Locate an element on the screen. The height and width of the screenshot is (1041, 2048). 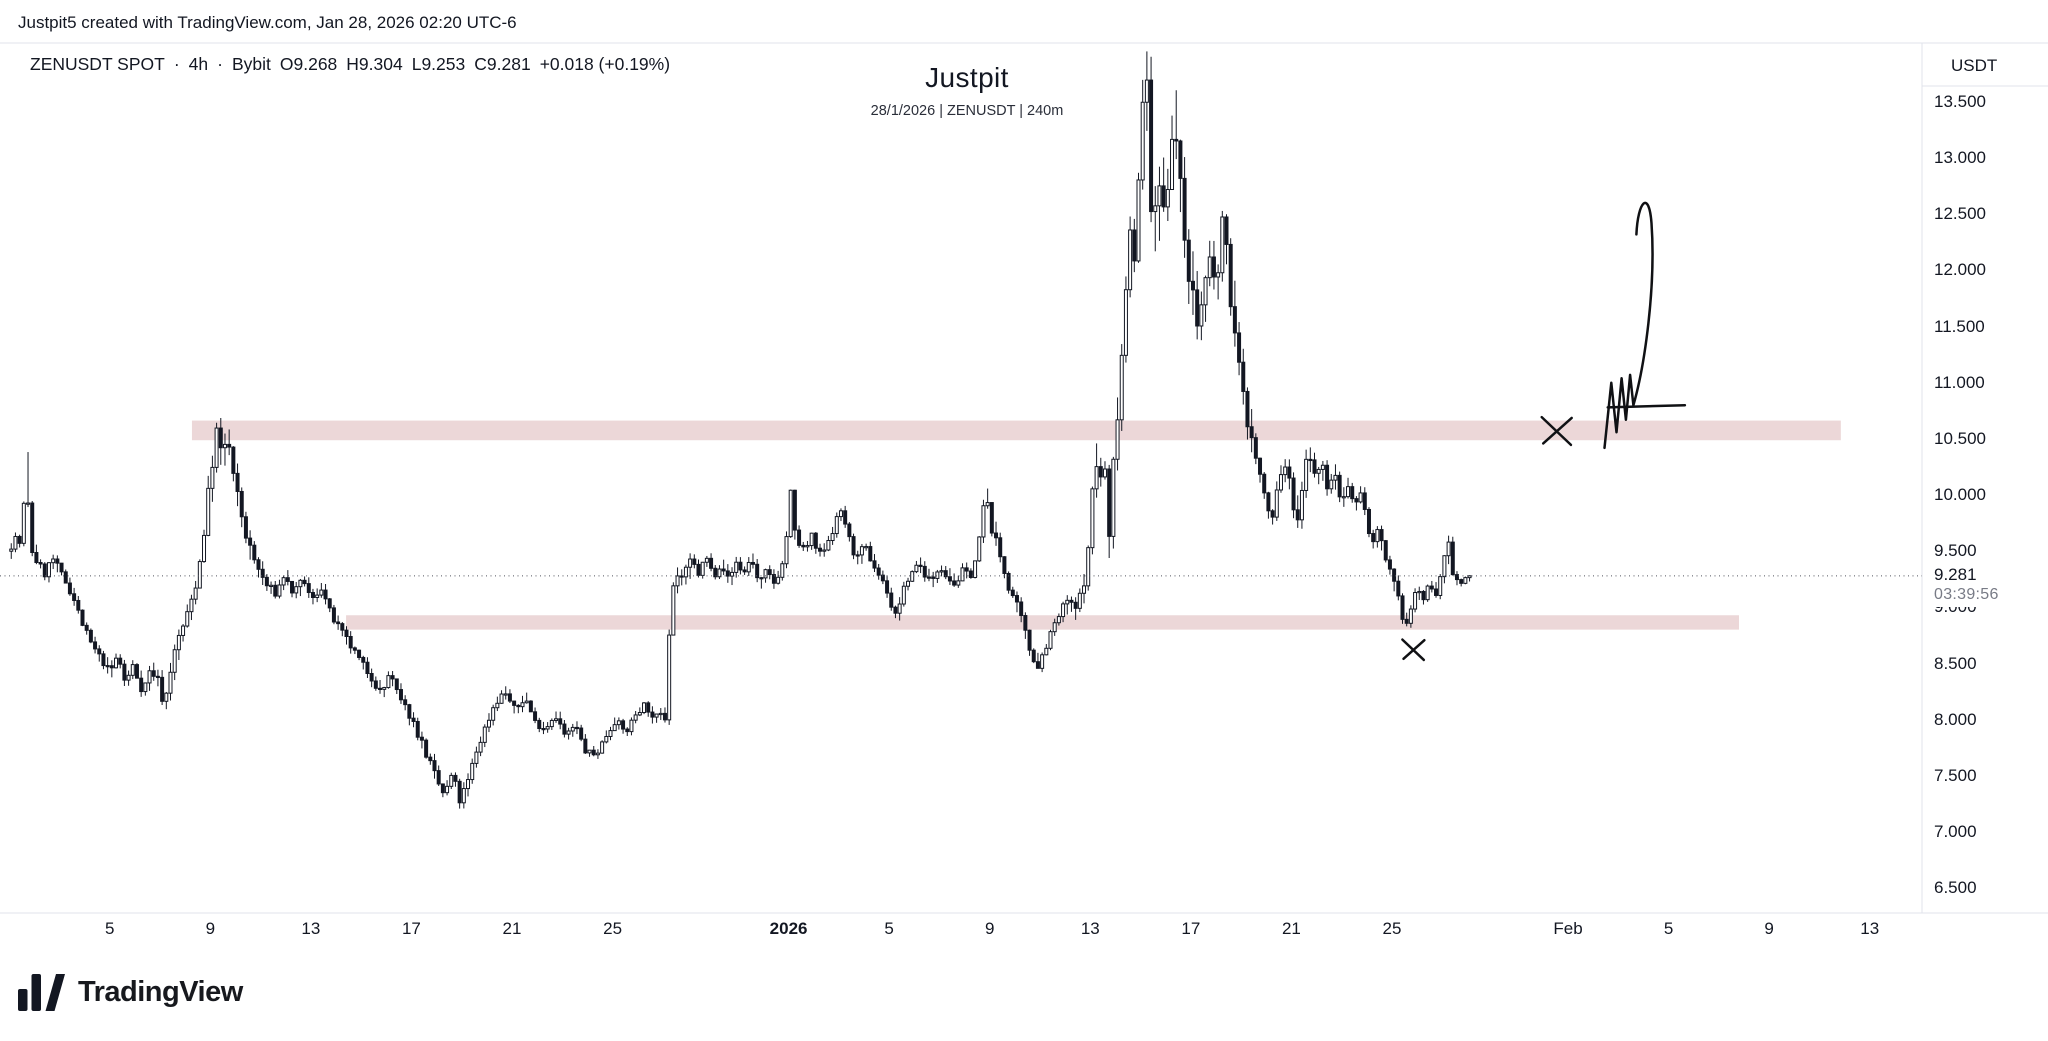
close-value: C9.281 is located at coordinates (502, 64).